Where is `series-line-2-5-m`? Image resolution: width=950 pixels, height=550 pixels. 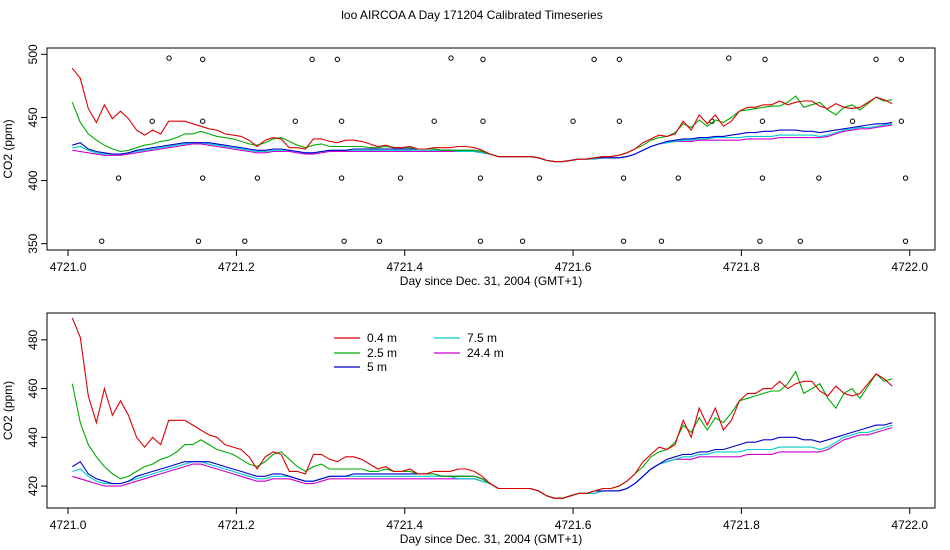 series-line-2-5-m is located at coordinates (482, 129).